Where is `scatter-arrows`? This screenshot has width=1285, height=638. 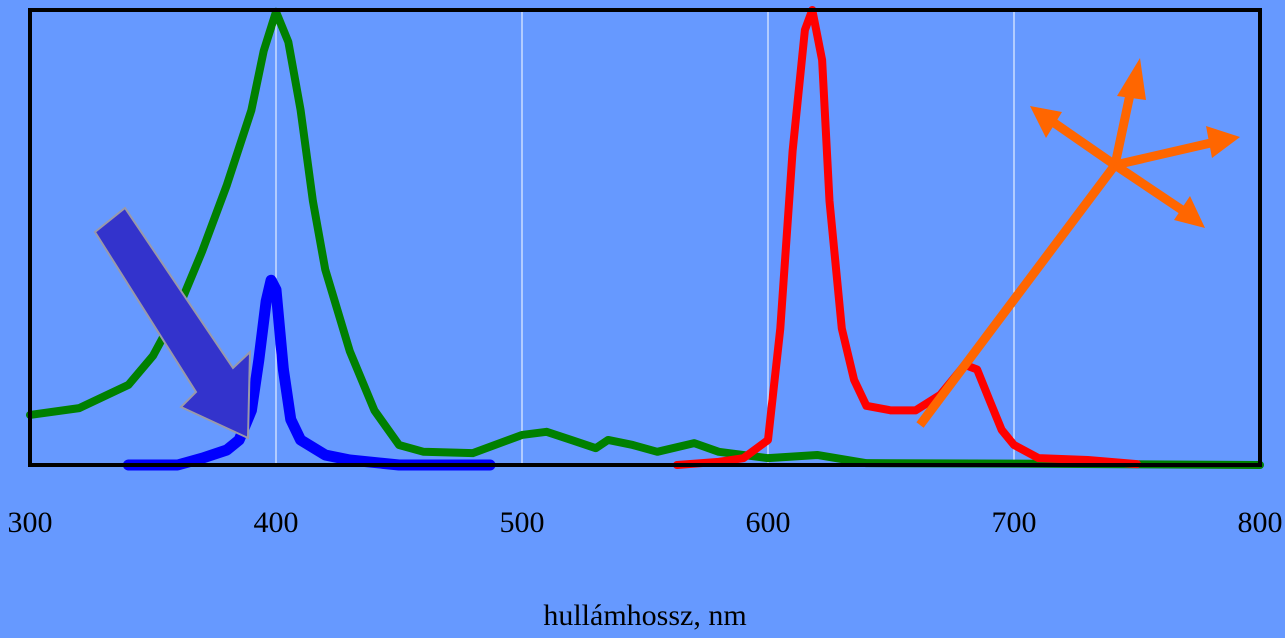
scatter-arrows is located at coordinates (1078, 243).